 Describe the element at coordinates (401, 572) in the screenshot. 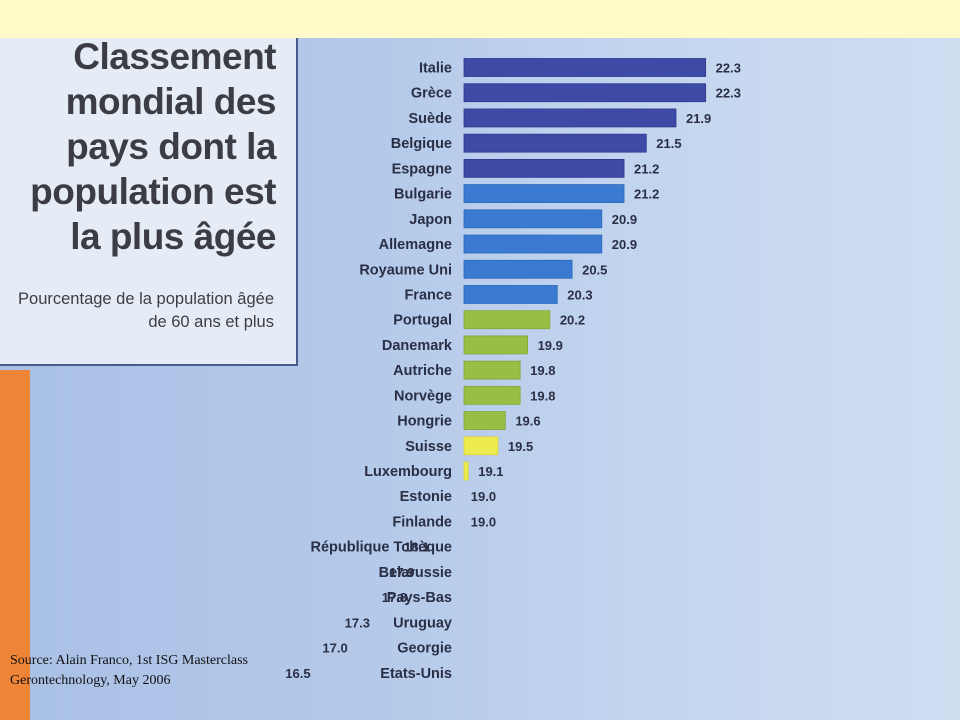

I see `value-label: 17.9` at that location.